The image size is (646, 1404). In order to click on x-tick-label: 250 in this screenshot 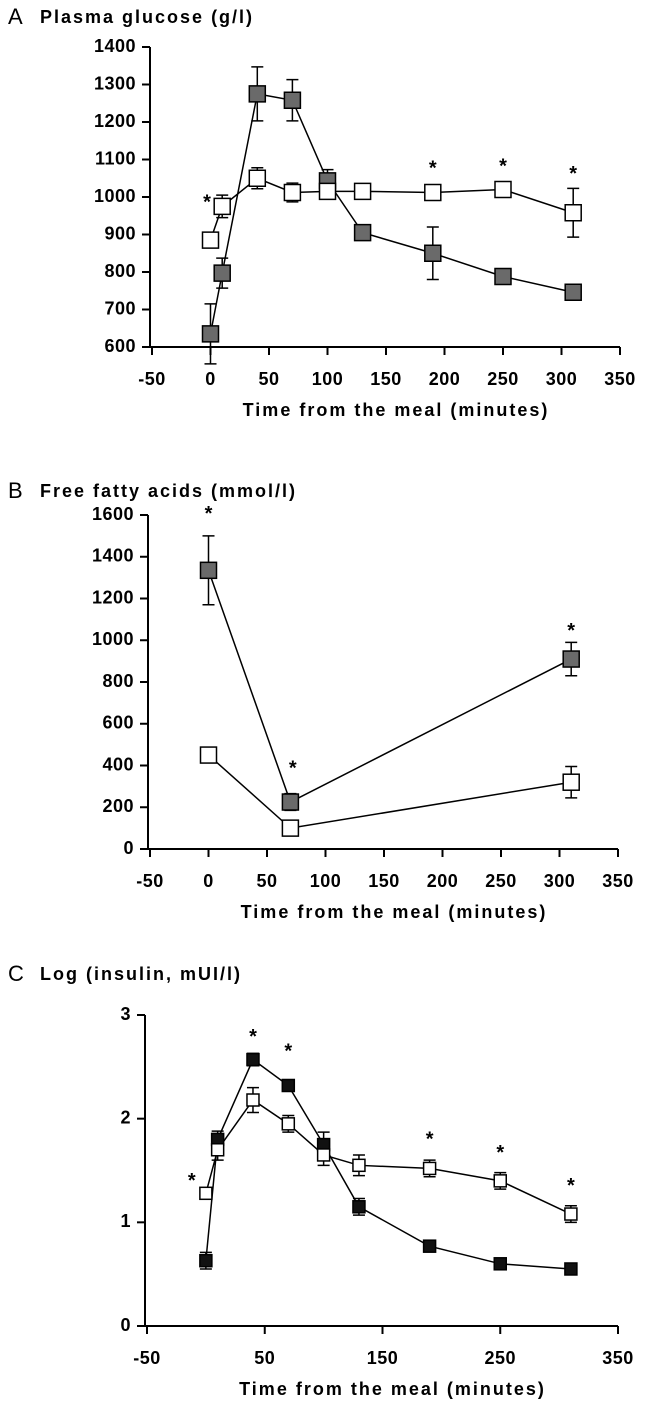, I will do `click(501, 881)`.